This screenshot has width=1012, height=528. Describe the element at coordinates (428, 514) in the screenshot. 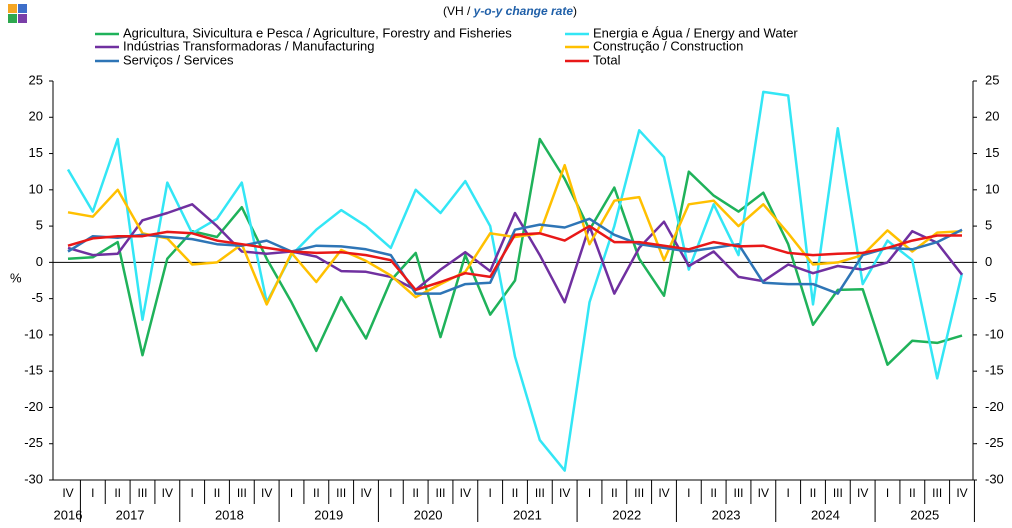

I see `year-label: 2020` at that location.